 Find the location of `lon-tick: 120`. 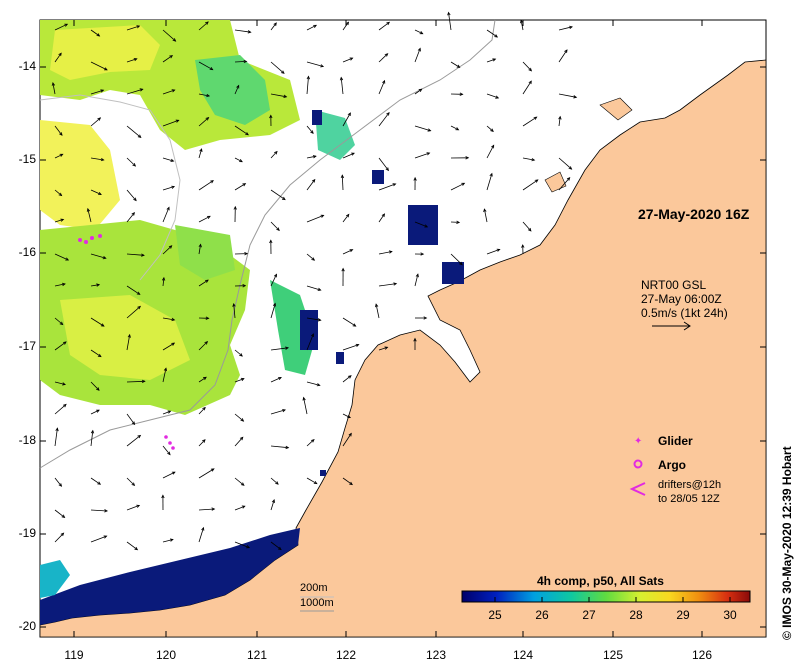

lon-tick: 120 is located at coordinates (166, 655).